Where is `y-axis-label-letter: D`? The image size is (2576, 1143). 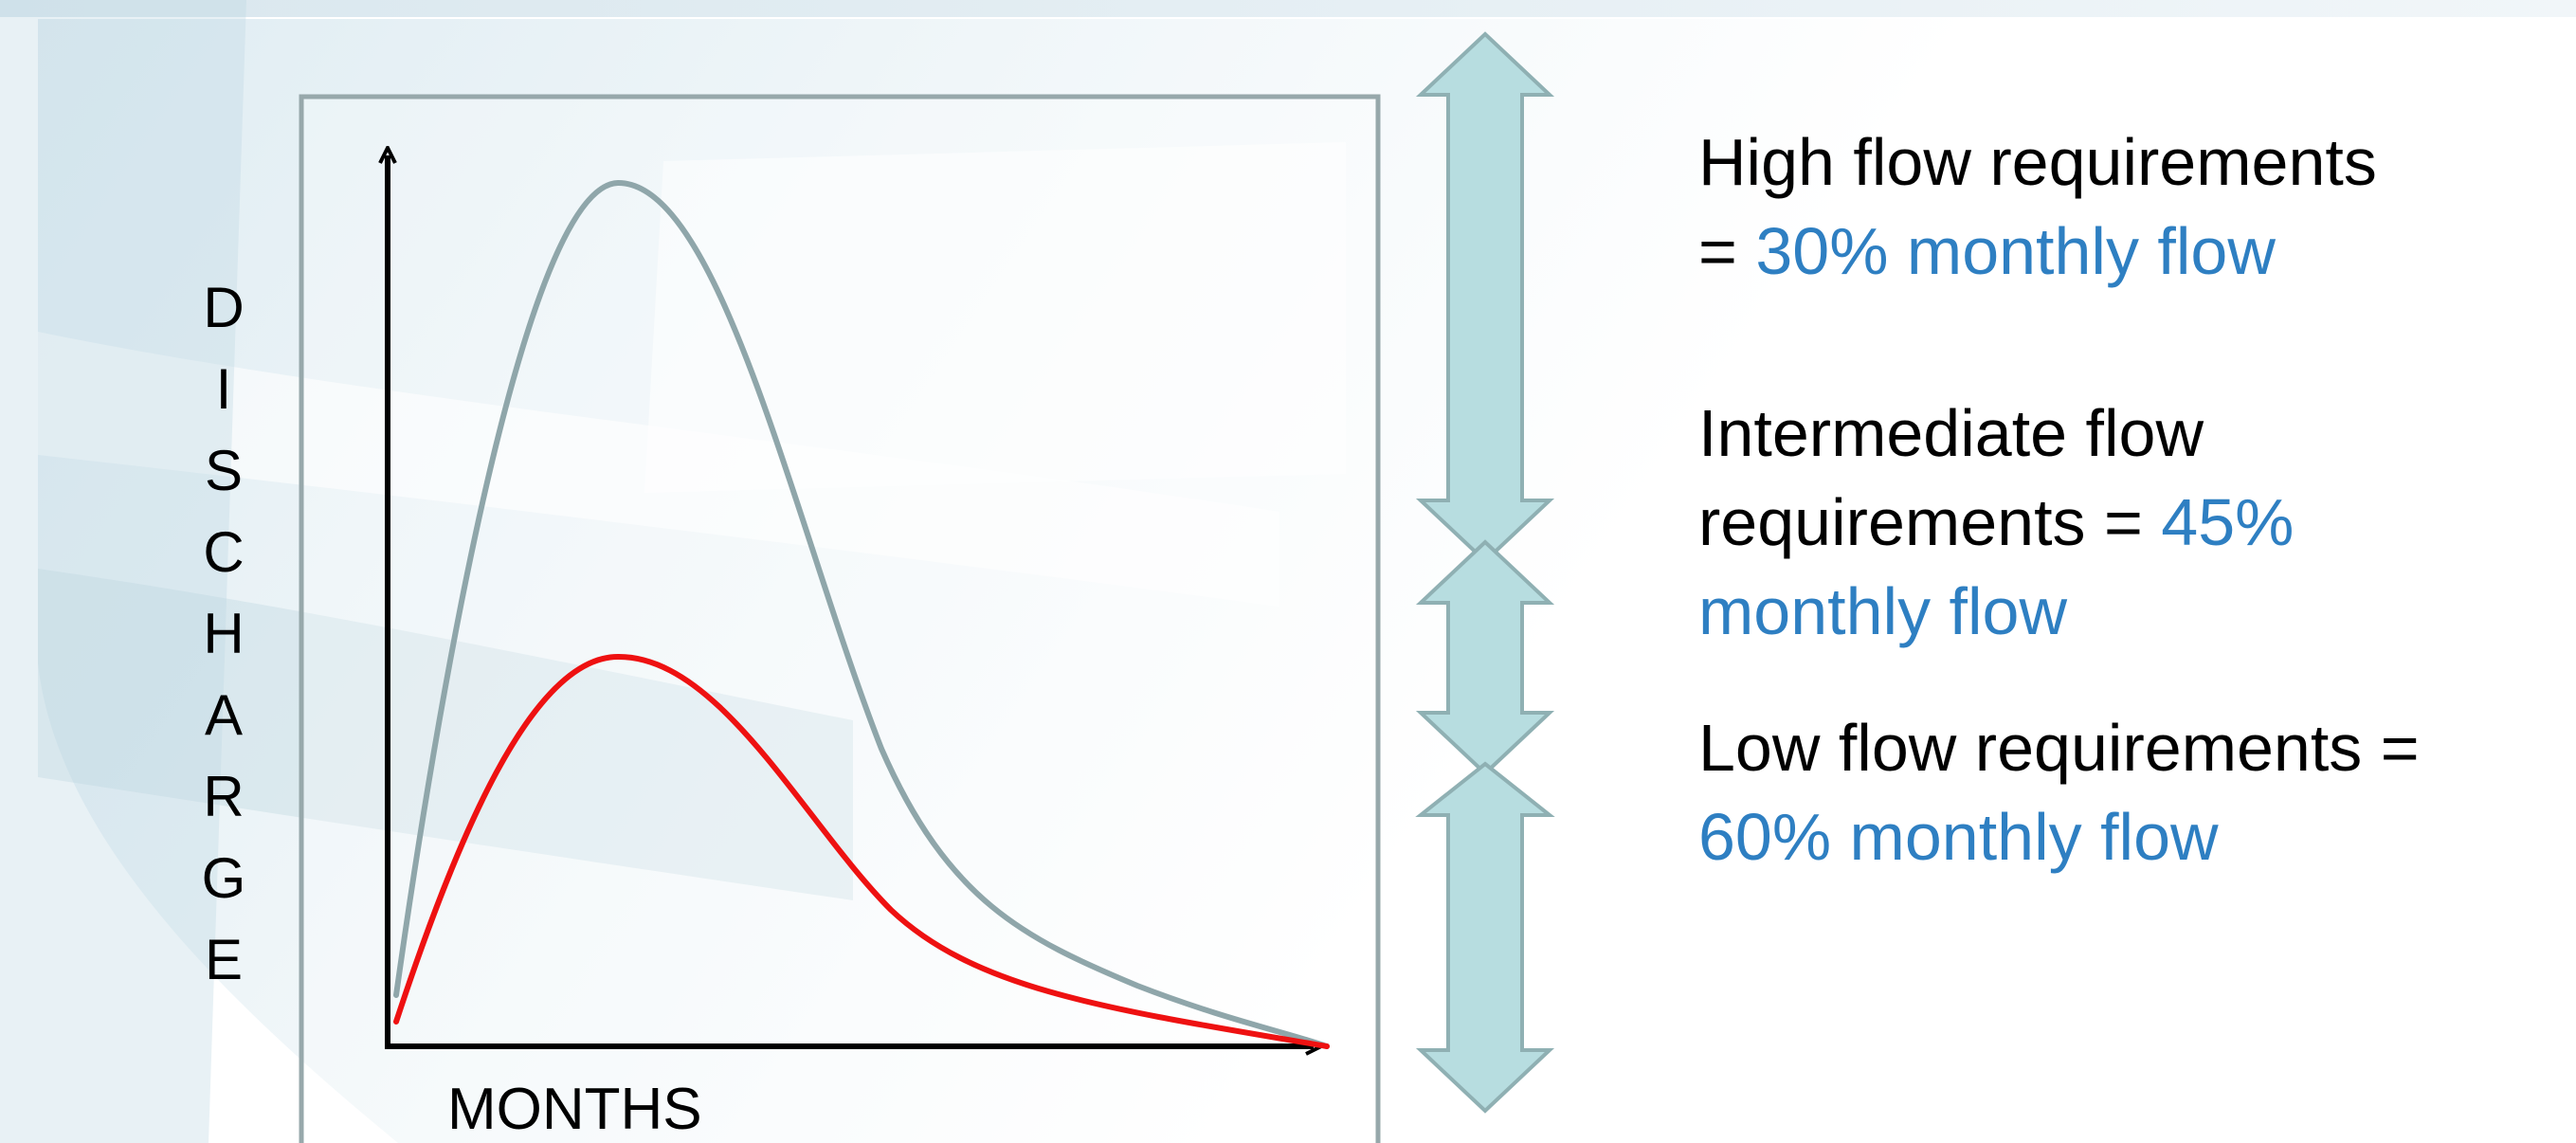 y-axis-label-letter: D is located at coordinates (224, 307).